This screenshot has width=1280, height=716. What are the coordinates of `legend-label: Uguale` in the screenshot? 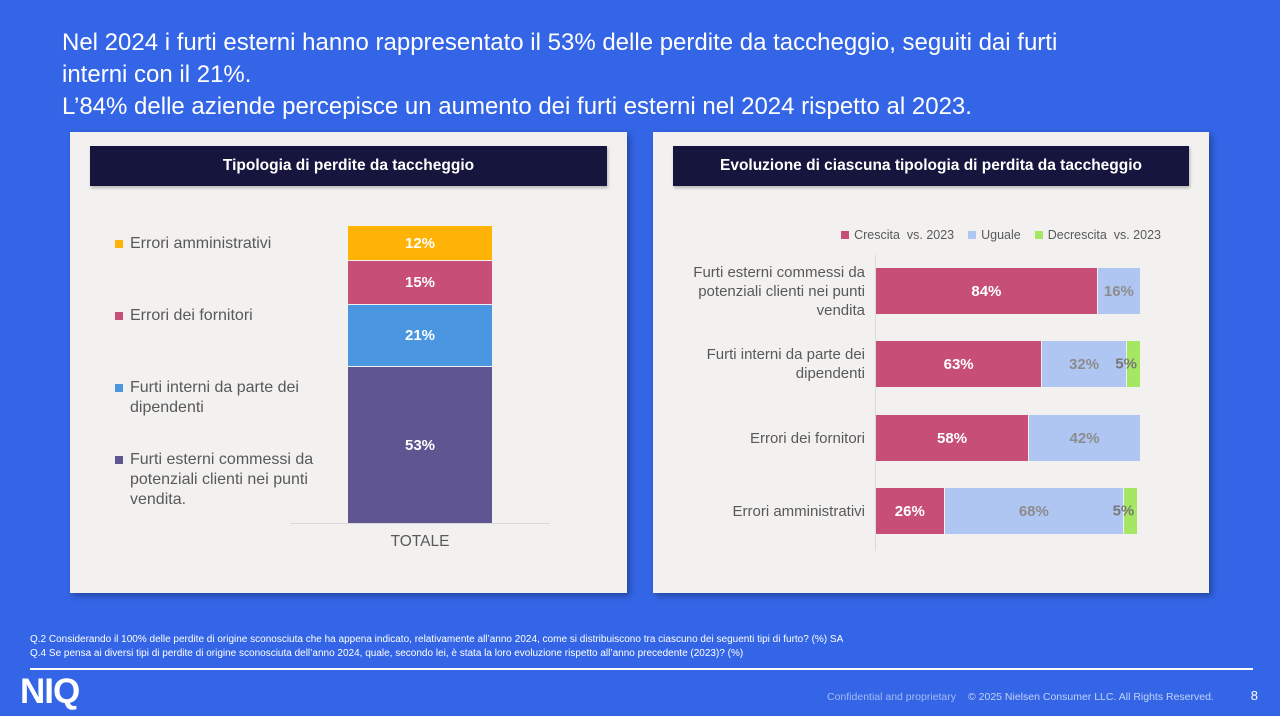 It's located at (1001, 235).